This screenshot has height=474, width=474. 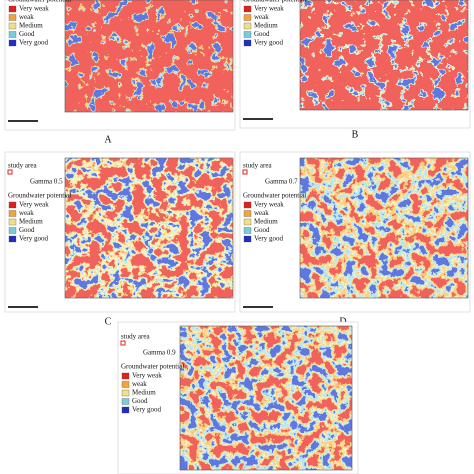 I want to click on panel-label: A, so click(x=108, y=139).